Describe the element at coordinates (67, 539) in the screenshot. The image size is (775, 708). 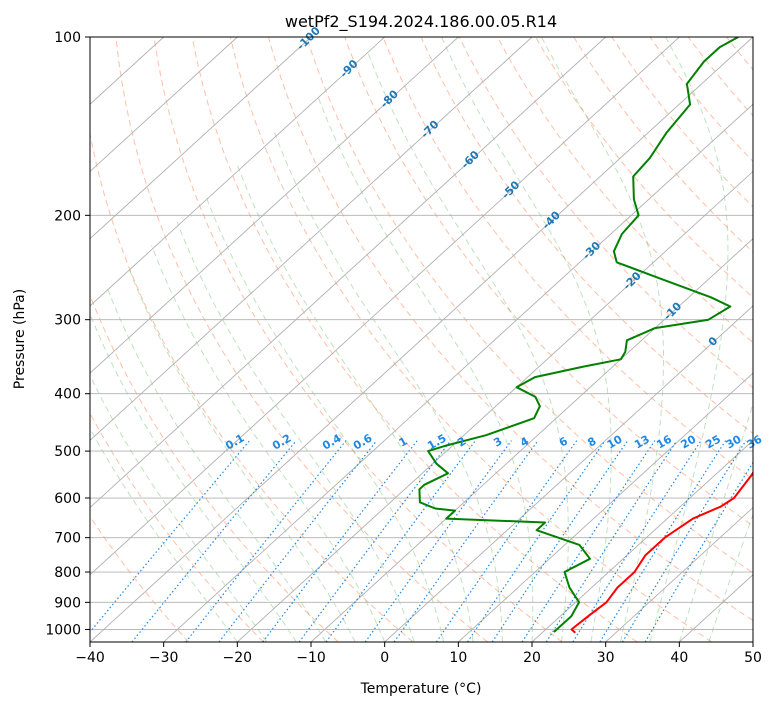
I see `y-tick-label: 700` at that location.